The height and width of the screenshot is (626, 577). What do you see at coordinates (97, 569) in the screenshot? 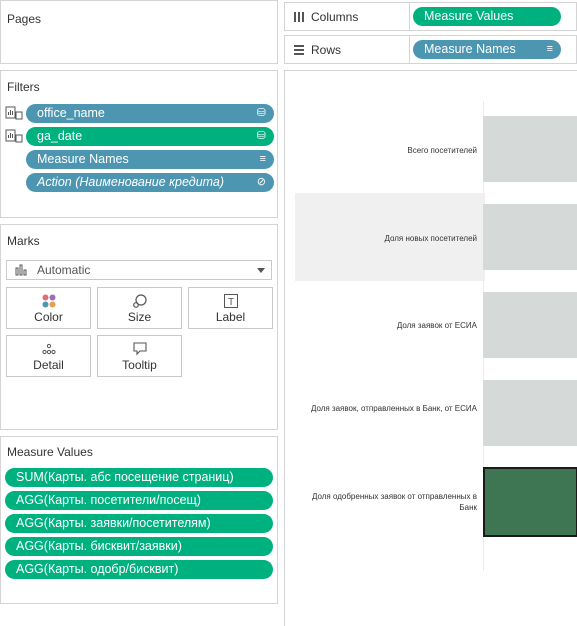
I see `measure-pill-label: AGG(Карты. одобр/бисквит)` at bounding box center [97, 569].